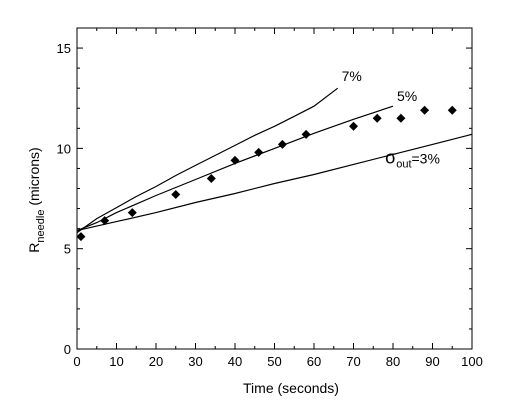 Image resolution: width=512 pixels, height=420 pixels. Describe the element at coordinates (472, 361) in the screenshot. I see `x-tick-label: 100` at that location.